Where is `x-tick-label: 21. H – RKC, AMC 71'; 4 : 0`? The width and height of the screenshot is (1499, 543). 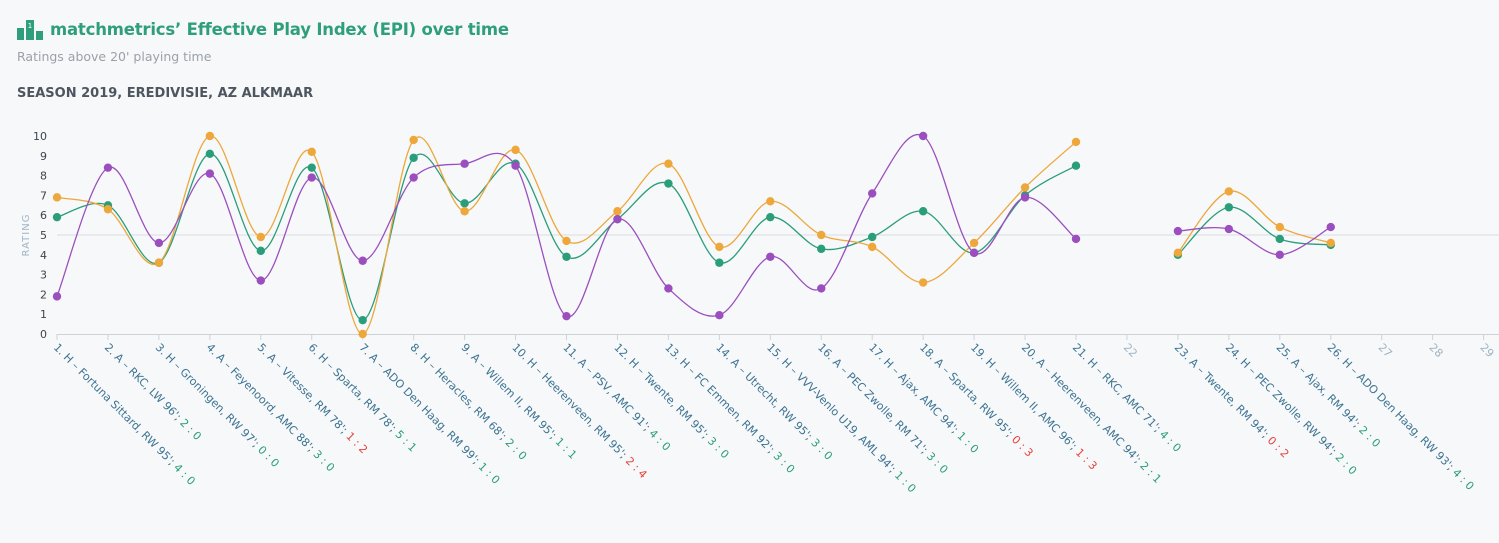 x-tick-label: 21. H – RKC, AMC 71'; 4 : 0 is located at coordinates (1127, 398).